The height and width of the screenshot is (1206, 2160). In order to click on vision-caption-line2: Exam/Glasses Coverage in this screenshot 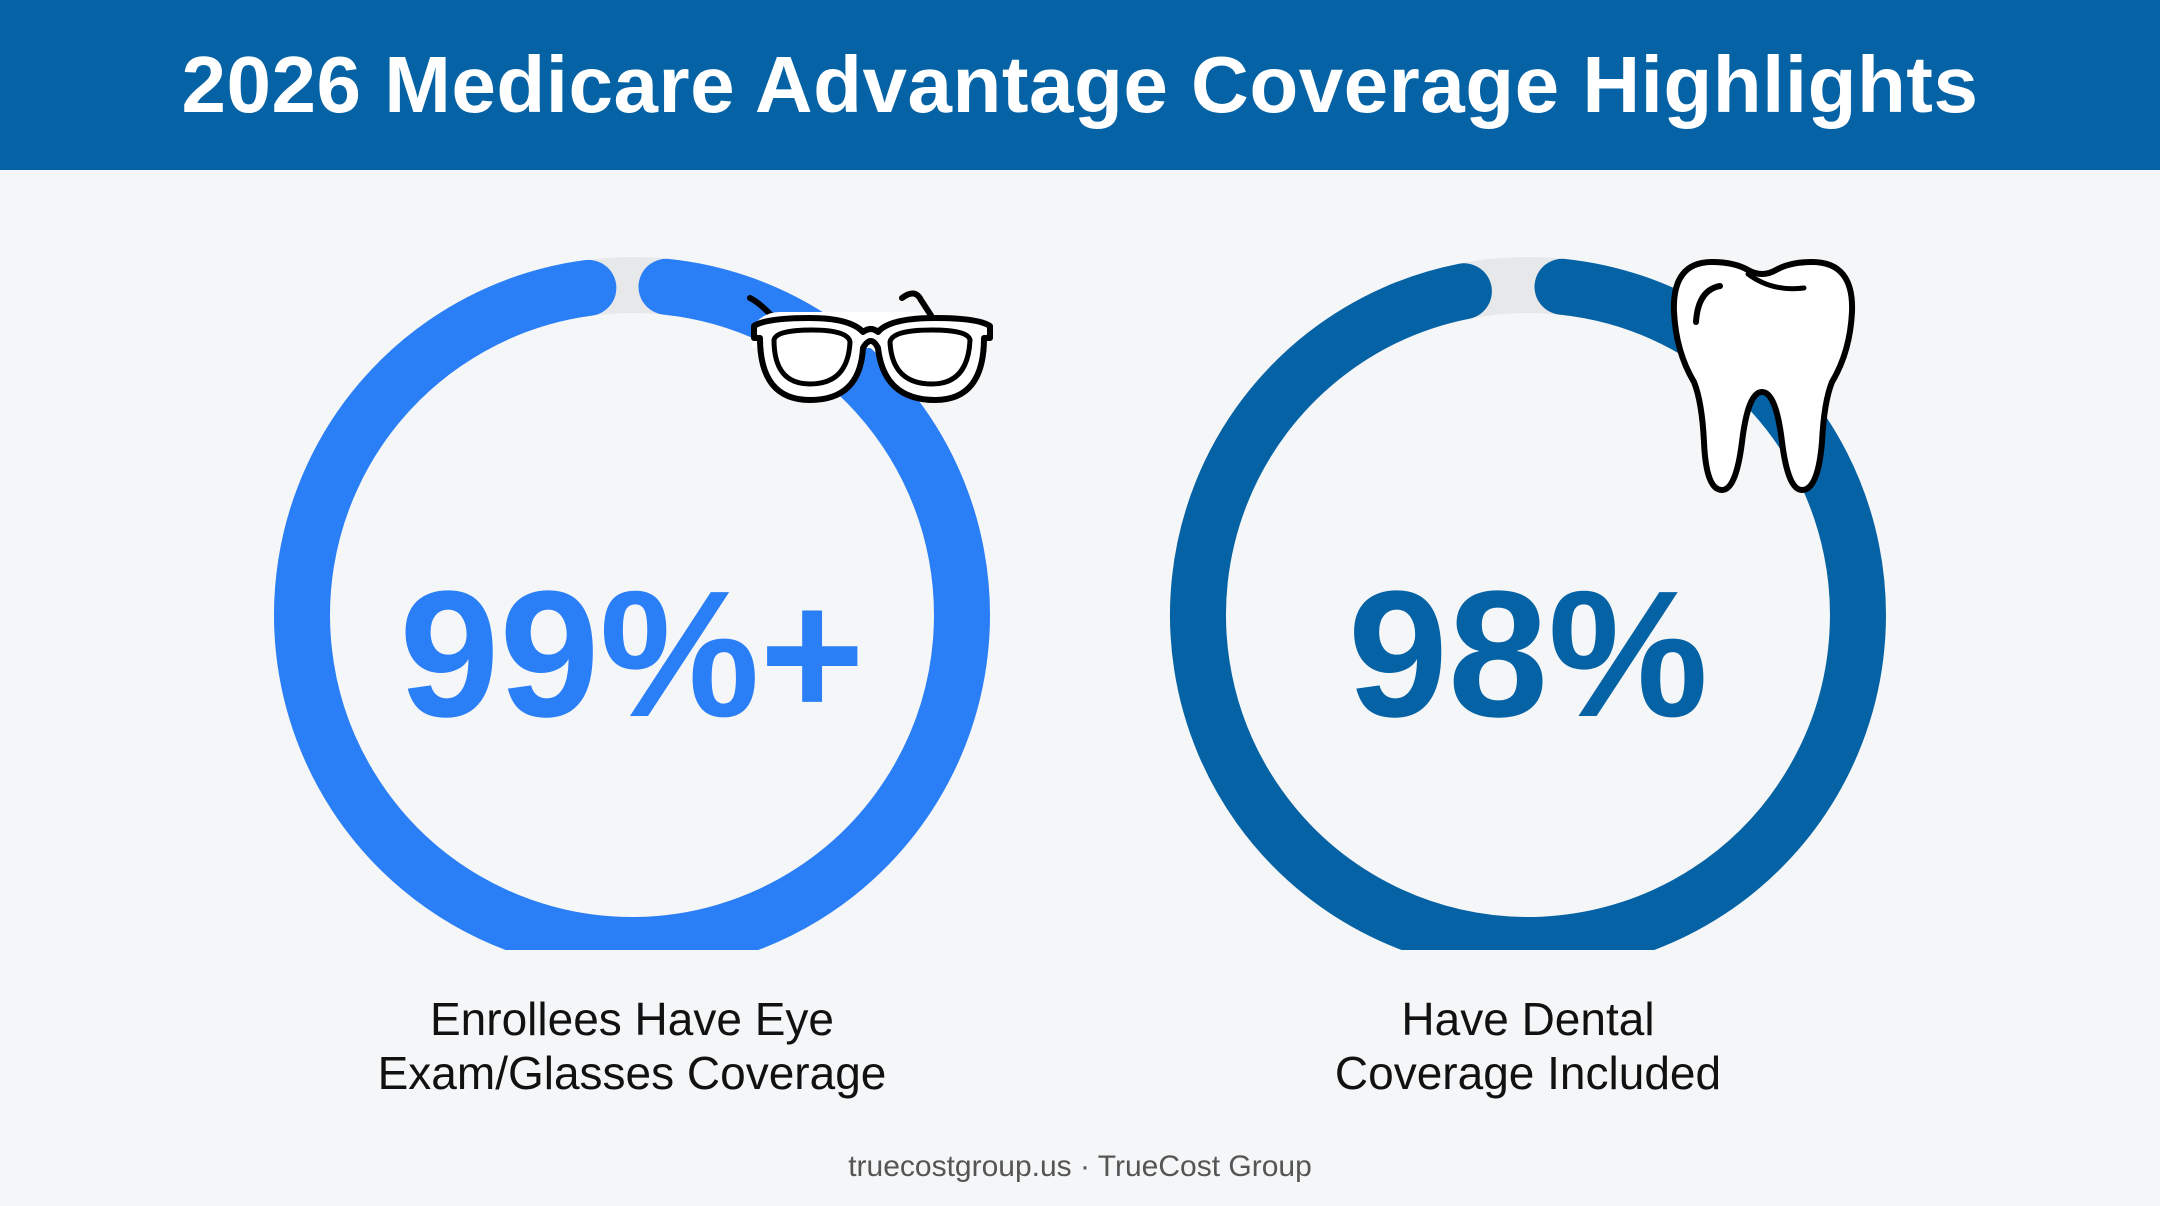, I will do `click(632, 1073)`.